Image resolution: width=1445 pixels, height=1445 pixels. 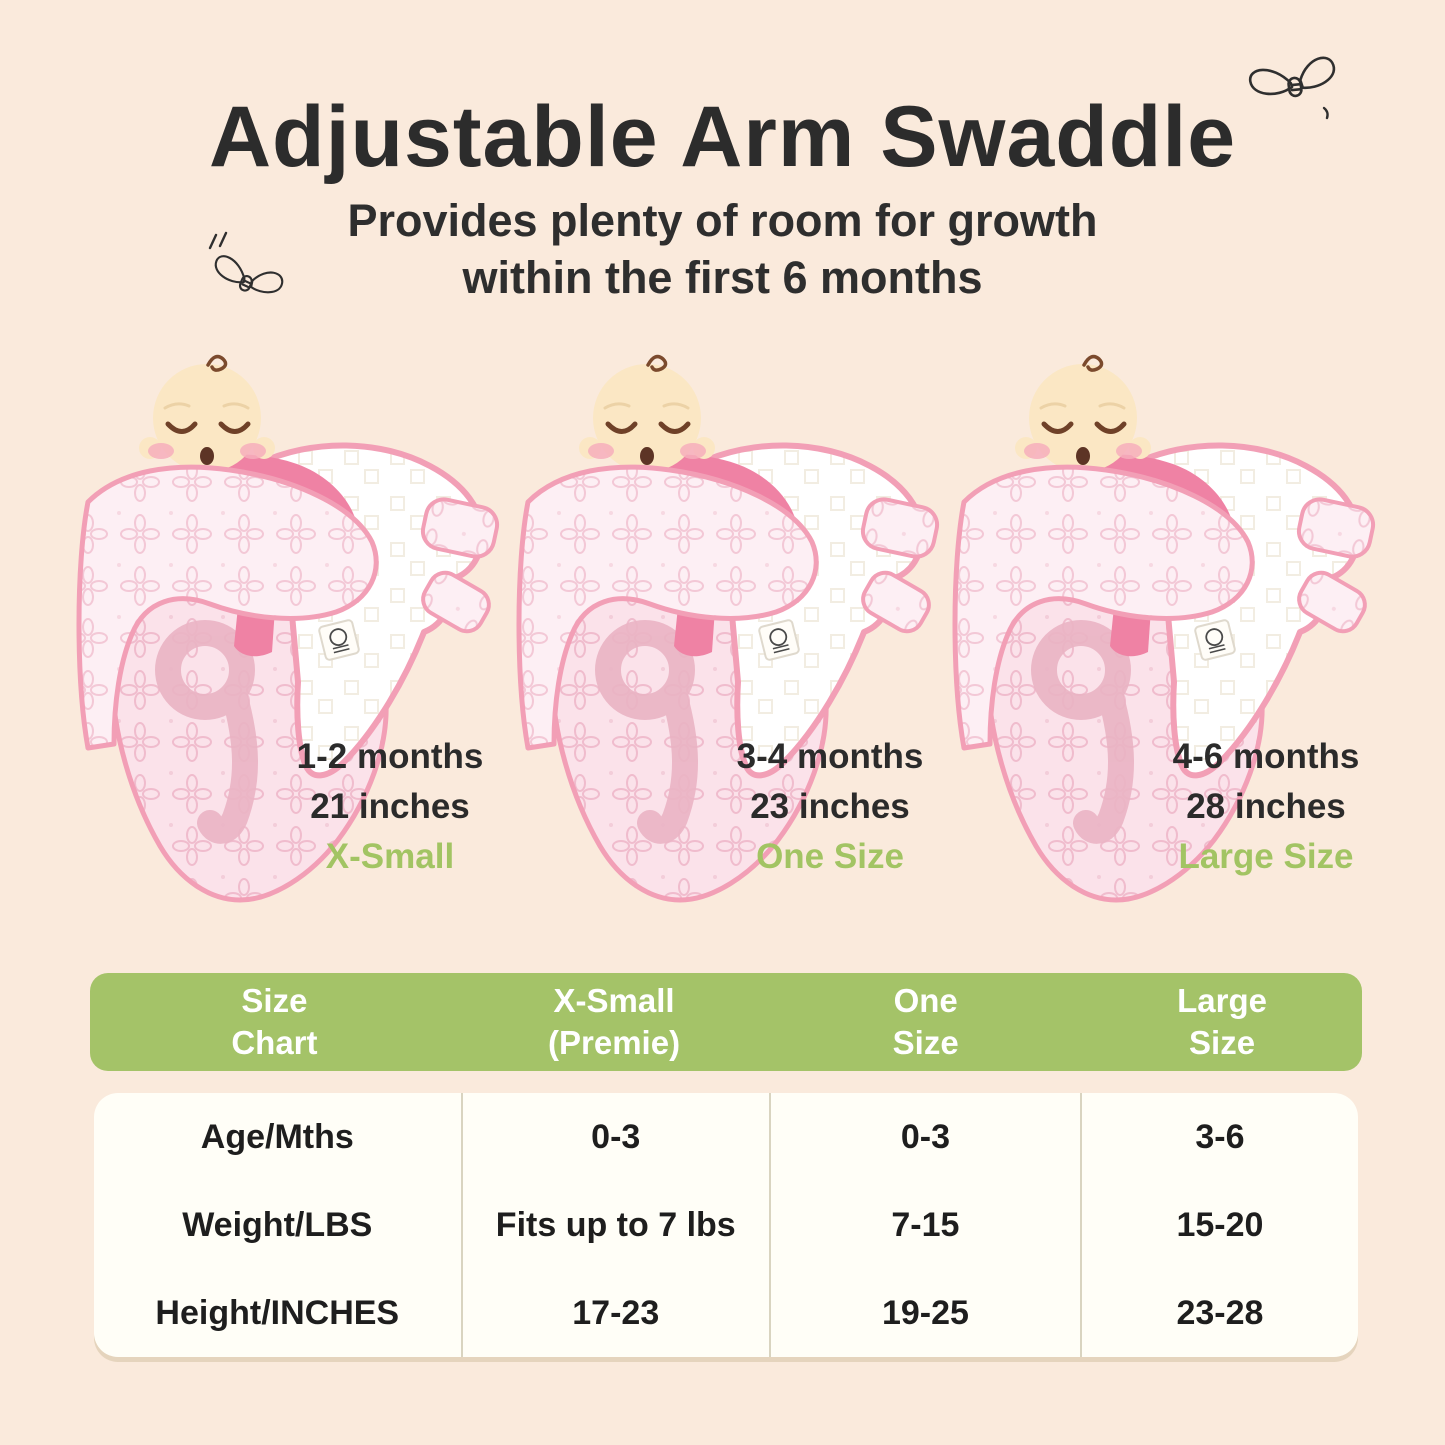 I want to click on xsmall-column: 0-3 Fits up to 7 lbs 17-23, so click(x=614, y=1225).